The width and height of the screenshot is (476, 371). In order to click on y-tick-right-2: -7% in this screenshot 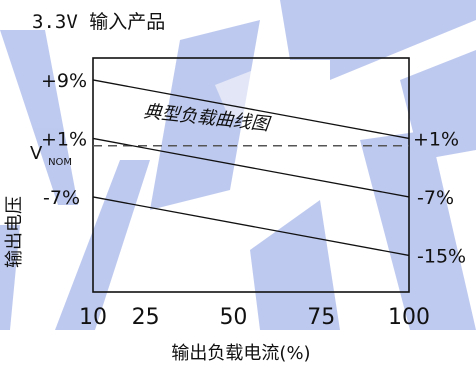, I will do `click(435, 198)`.